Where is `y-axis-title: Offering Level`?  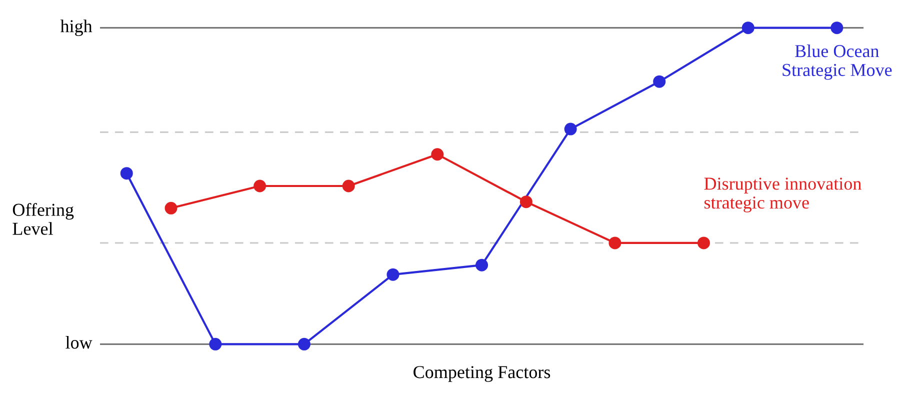 y-axis-title: Offering Level is located at coordinates (43, 219).